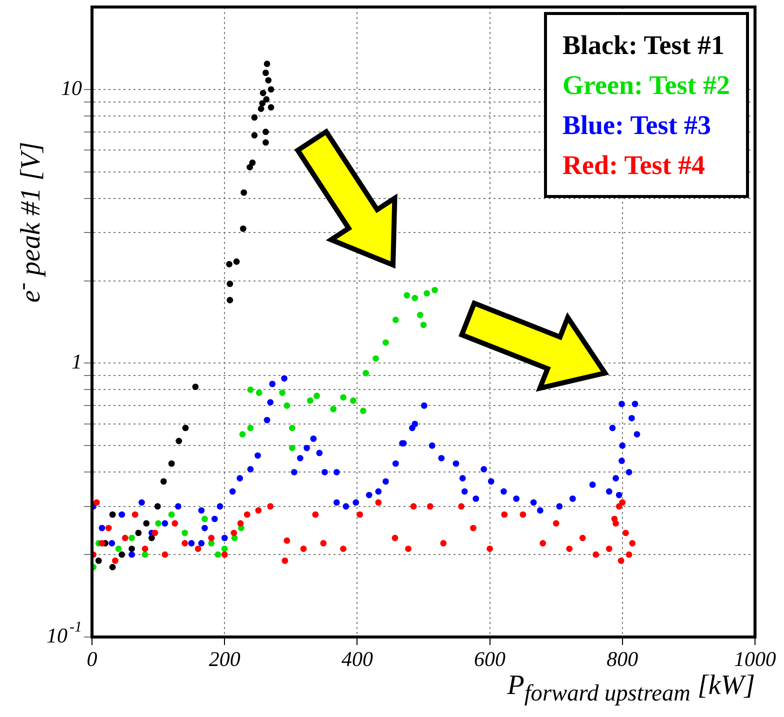  I want to click on y-tick-label: 1, so click(77, 362).